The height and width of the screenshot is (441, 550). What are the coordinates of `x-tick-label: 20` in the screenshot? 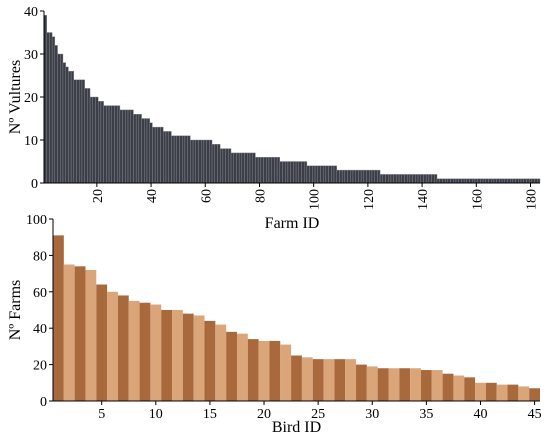 It's located at (264, 414).